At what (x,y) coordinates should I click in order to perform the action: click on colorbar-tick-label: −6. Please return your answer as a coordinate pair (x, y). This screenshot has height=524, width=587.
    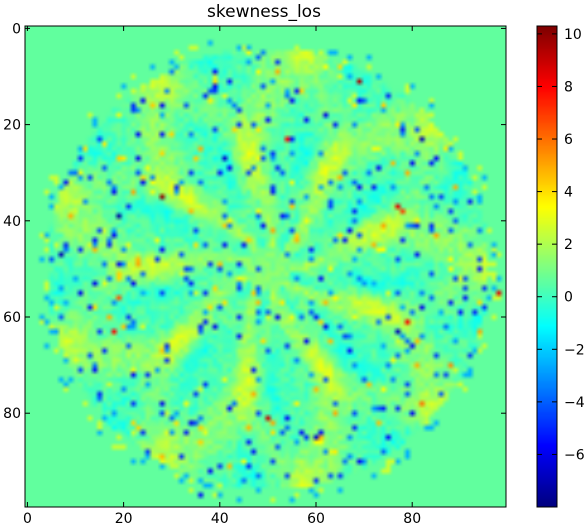
    Looking at the image, I should click on (574, 455).